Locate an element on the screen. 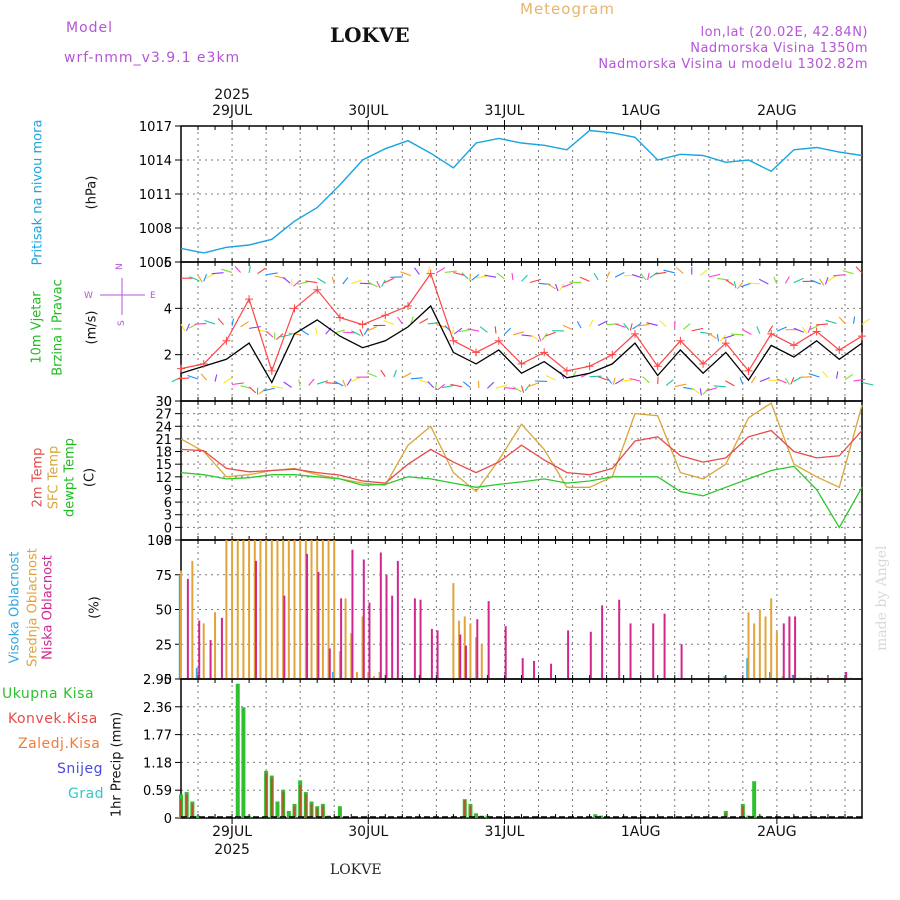 This screenshot has height=900, width=900. station-title: LOKVE is located at coordinates (370, 35).